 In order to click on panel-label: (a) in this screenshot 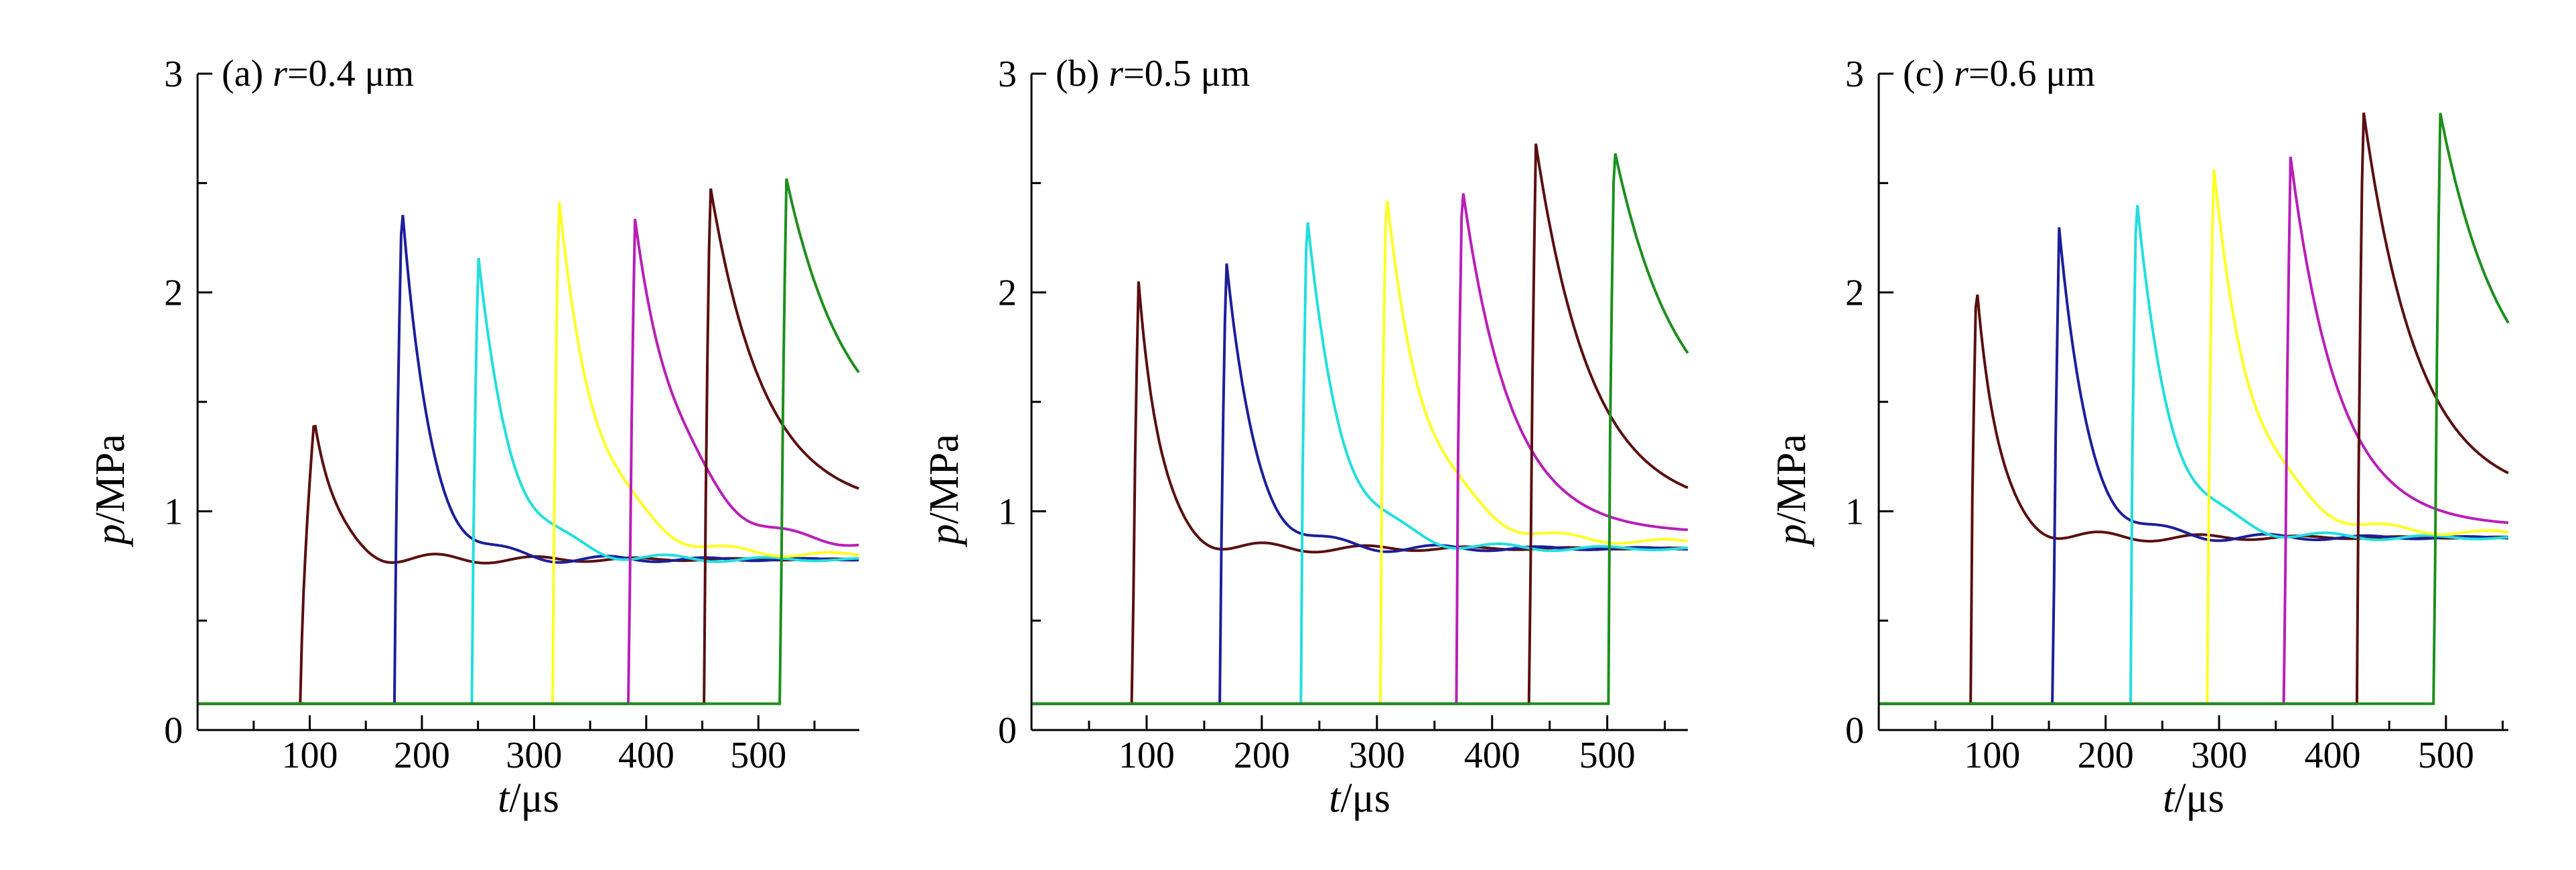, I will do `click(247, 73)`.